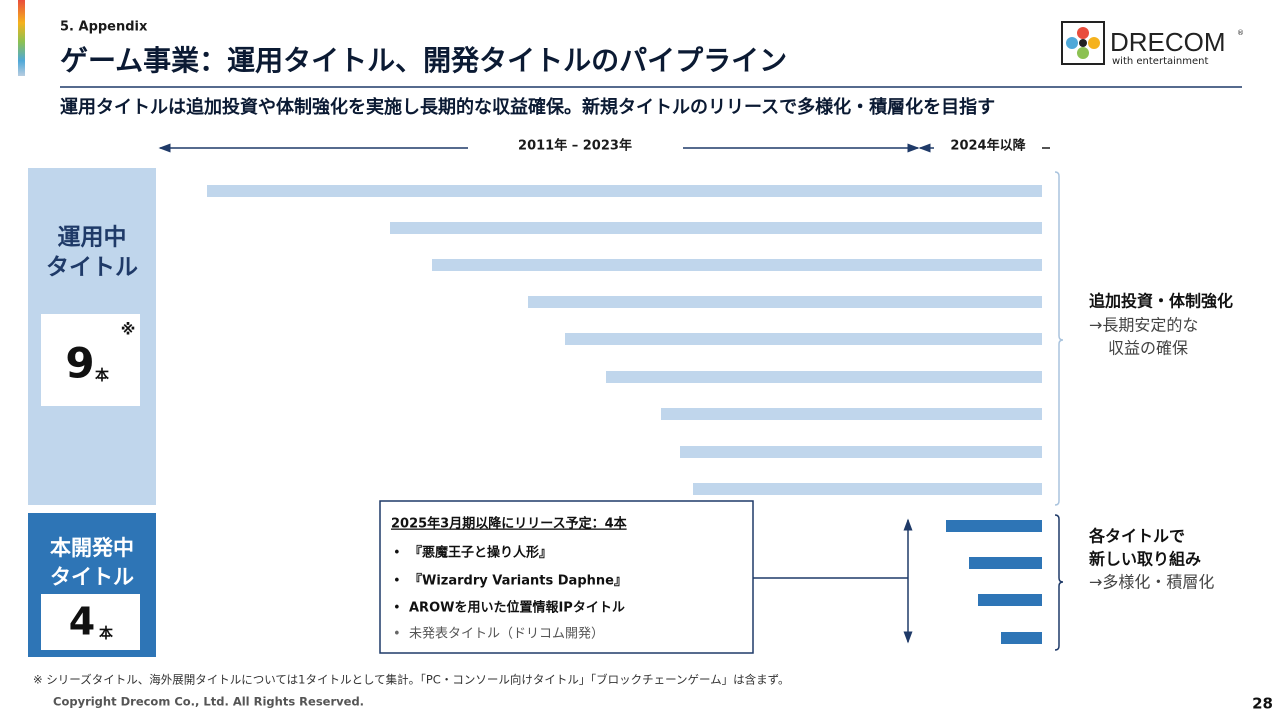  I want to click on release-heading: 2025年3月期以降にリリース予定：4本, so click(509, 524).